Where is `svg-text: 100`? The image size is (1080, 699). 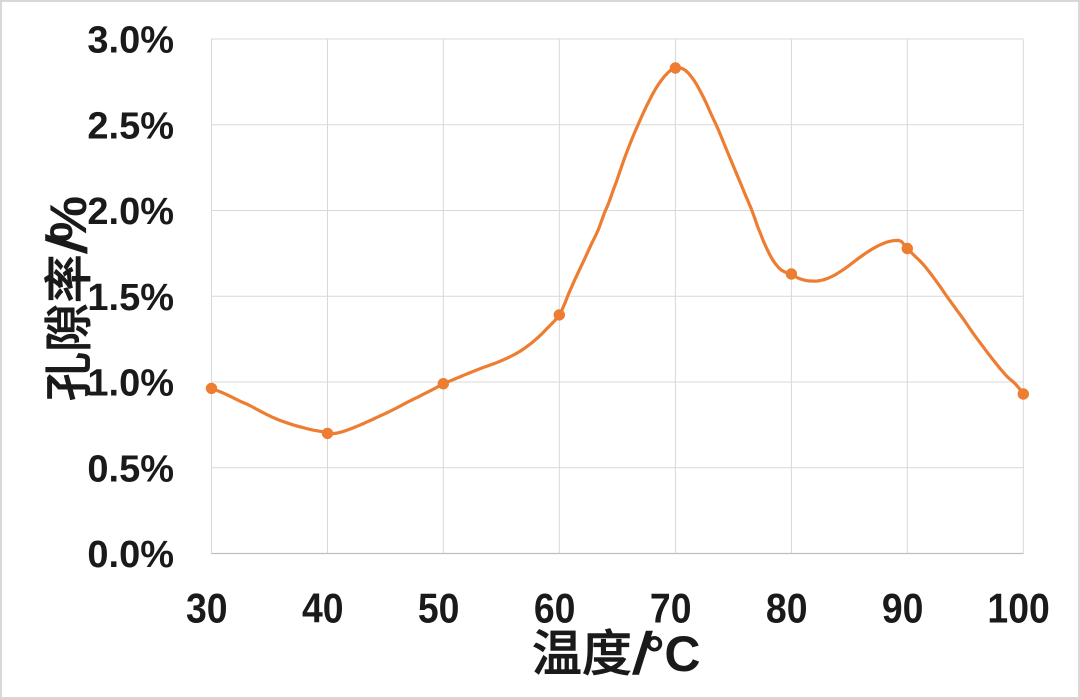 svg-text: 100 is located at coordinates (1018, 609).